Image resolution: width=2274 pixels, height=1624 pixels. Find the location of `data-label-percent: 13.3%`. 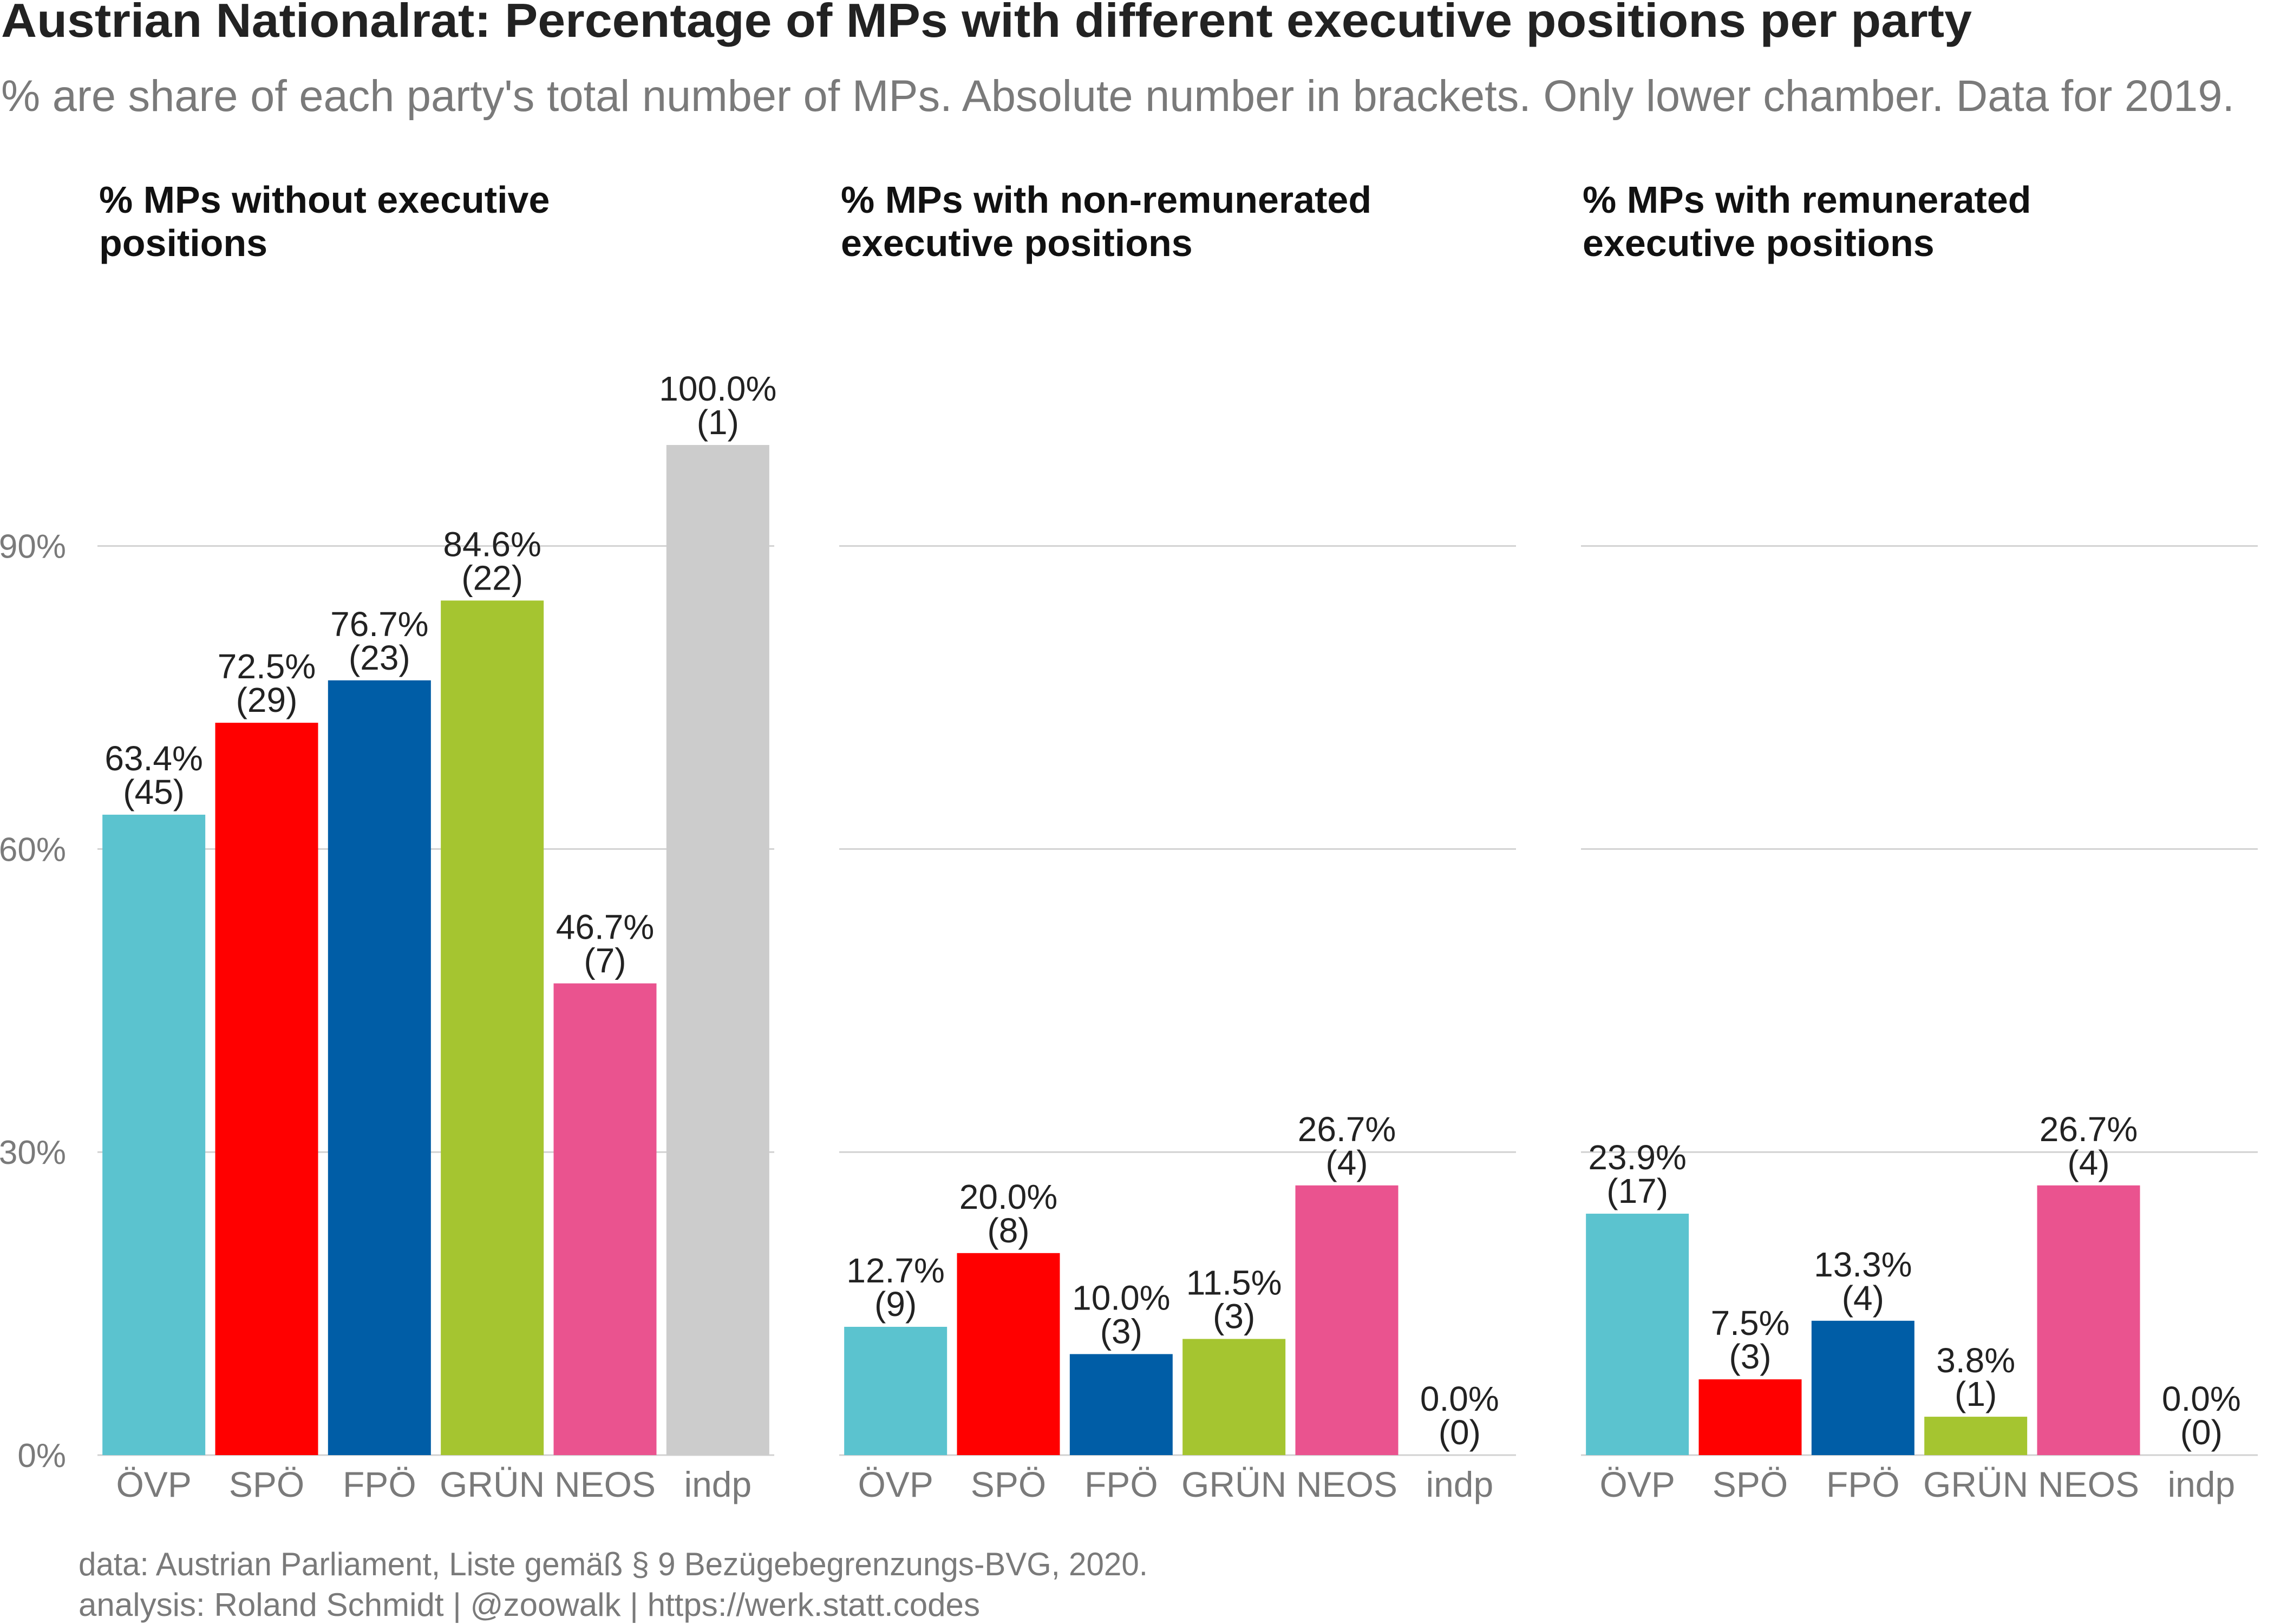

data-label-percent: 13.3% is located at coordinates (1863, 1264).